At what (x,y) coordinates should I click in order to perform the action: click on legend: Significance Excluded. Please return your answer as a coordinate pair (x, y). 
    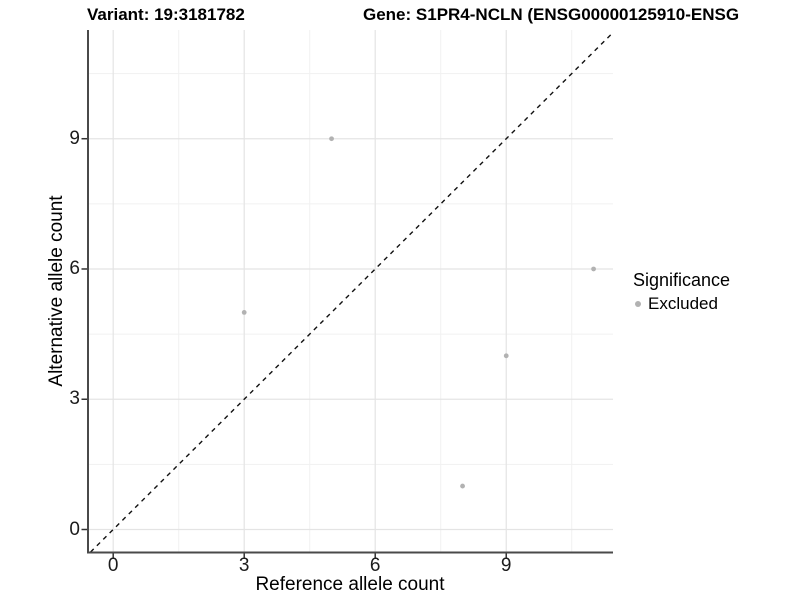
    Looking at the image, I should click on (681, 292).